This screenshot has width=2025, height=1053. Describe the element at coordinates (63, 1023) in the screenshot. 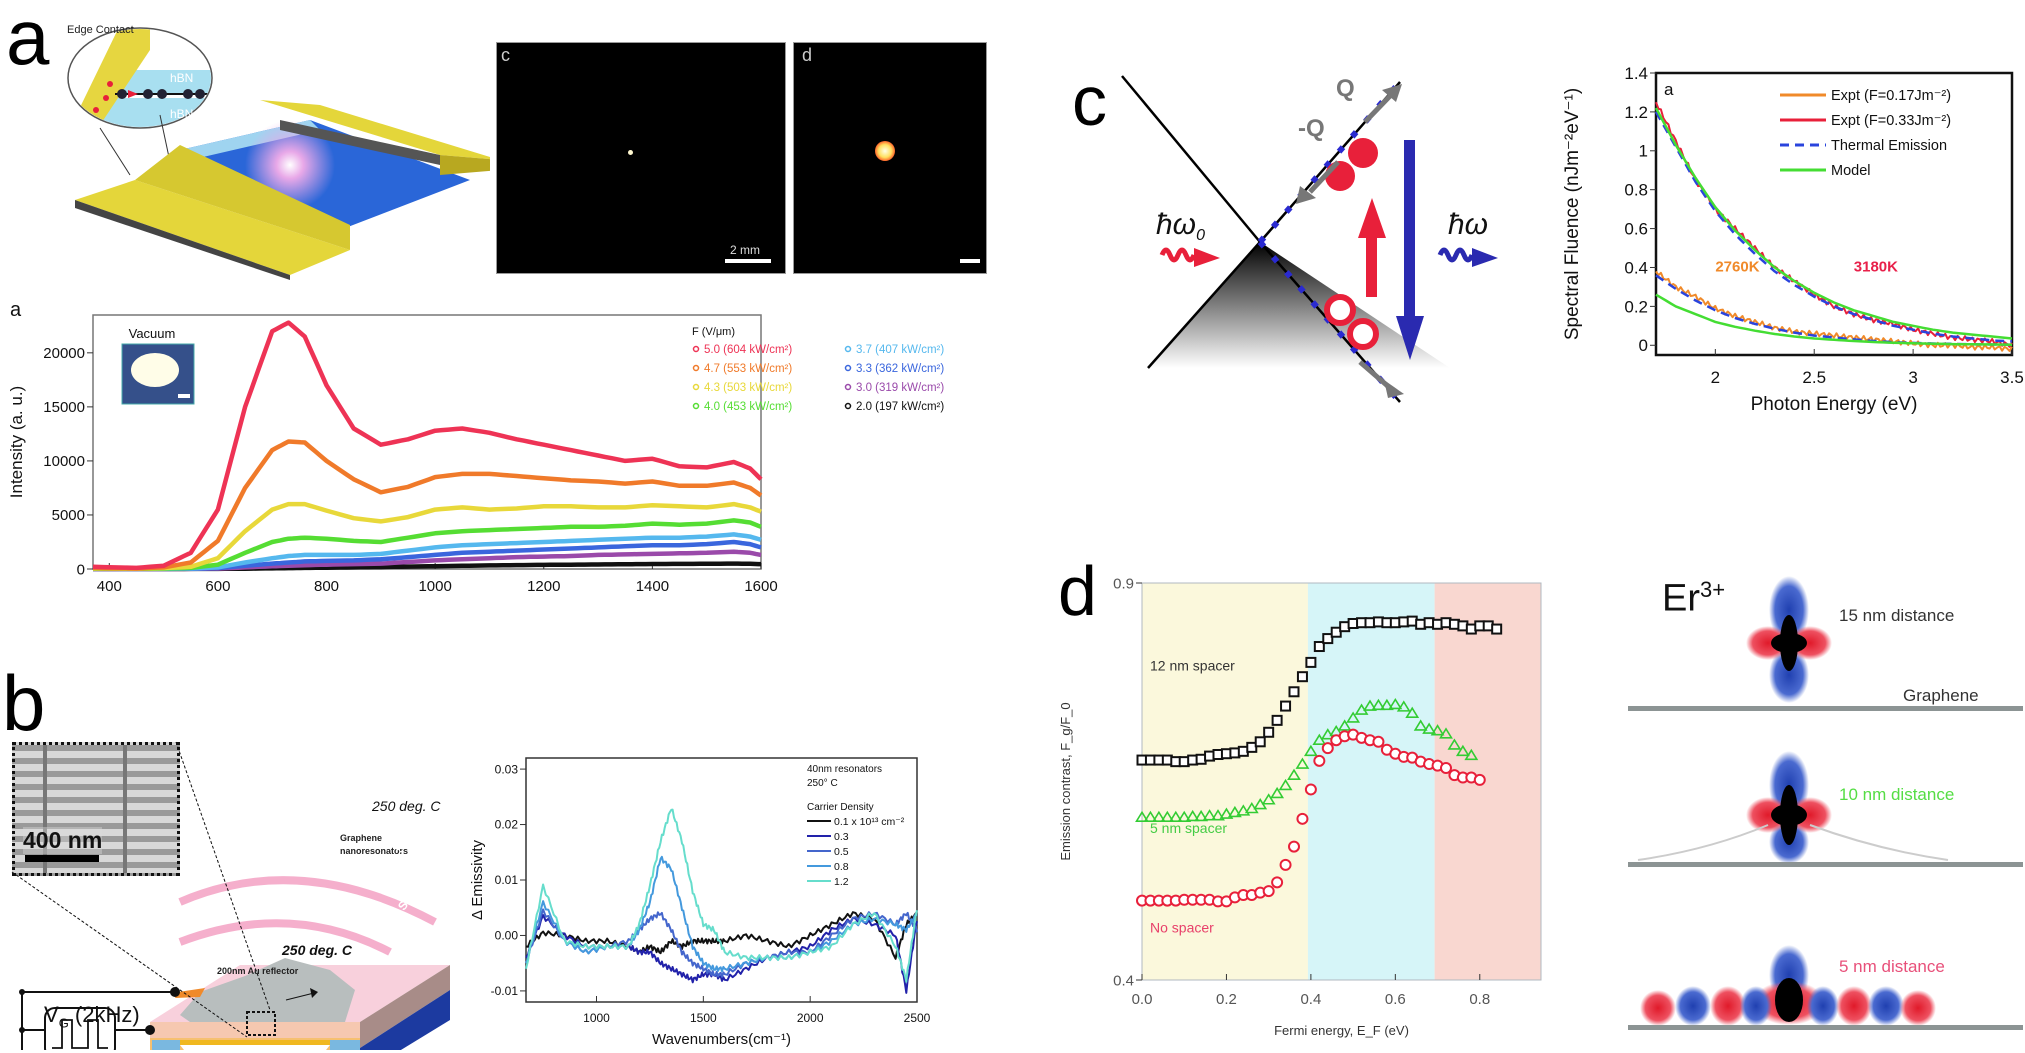

I see `gate-sub: G` at that location.